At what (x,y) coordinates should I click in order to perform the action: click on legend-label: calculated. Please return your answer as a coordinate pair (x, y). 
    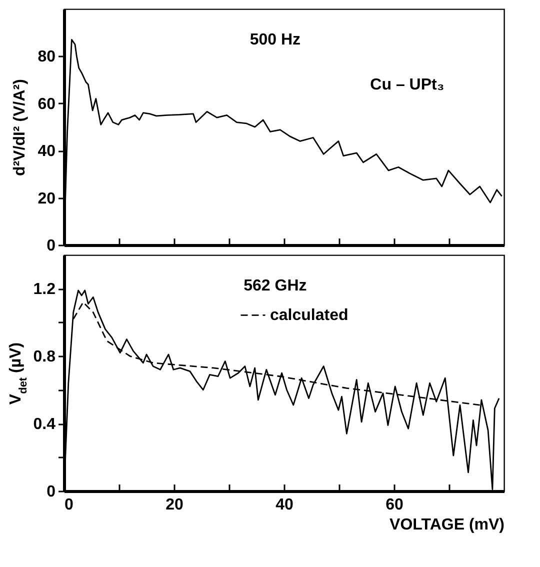
    Looking at the image, I should click on (309, 315).